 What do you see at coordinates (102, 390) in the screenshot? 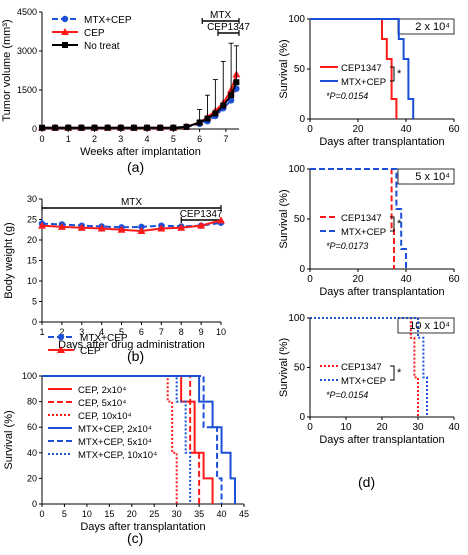
I see `legend-label-c: CEP, 2x10⁴` at bounding box center [102, 390].